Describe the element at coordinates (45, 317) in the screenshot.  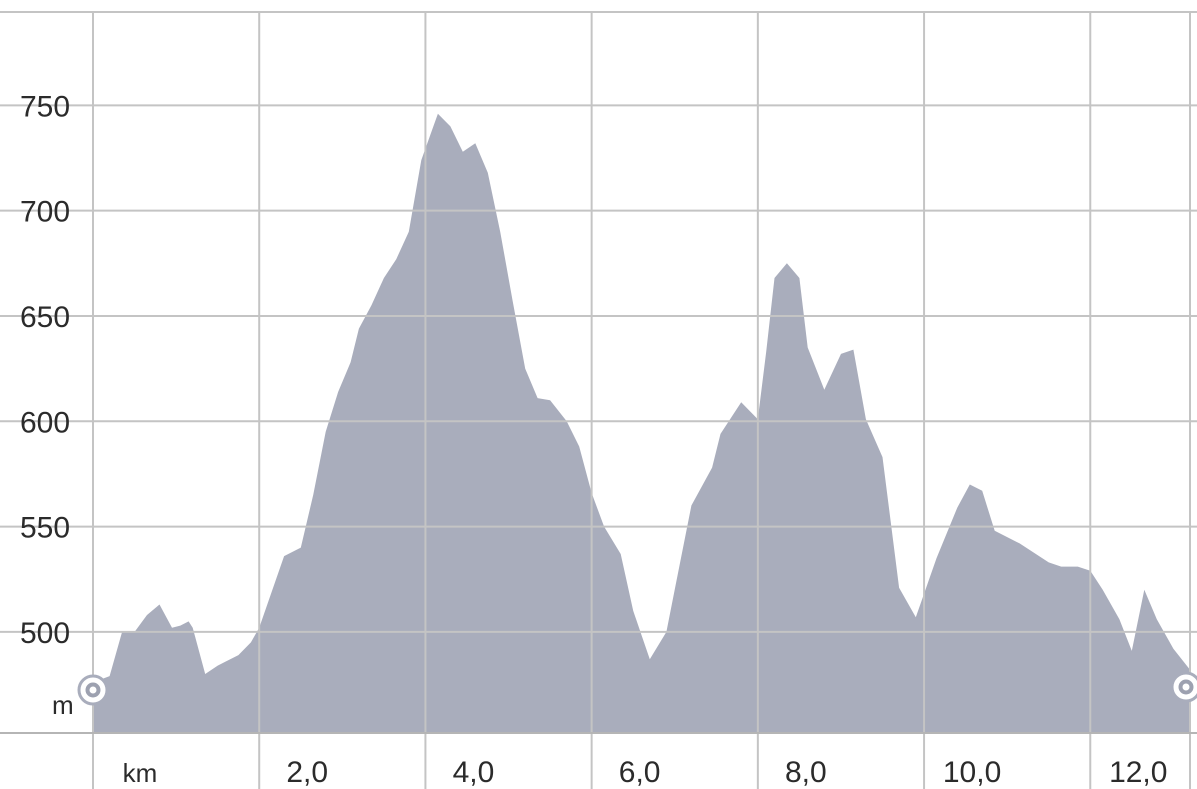
I see `y-tick-label: 650` at that location.